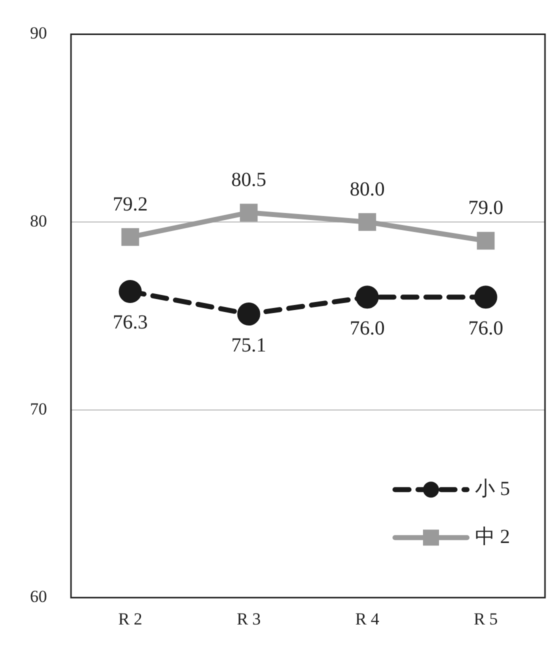 This screenshot has width=559, height=648. What do you see at coordinates (248, 345) in the screenshot?
I see `data-label: 75.1` at bounding box center [248, 345].